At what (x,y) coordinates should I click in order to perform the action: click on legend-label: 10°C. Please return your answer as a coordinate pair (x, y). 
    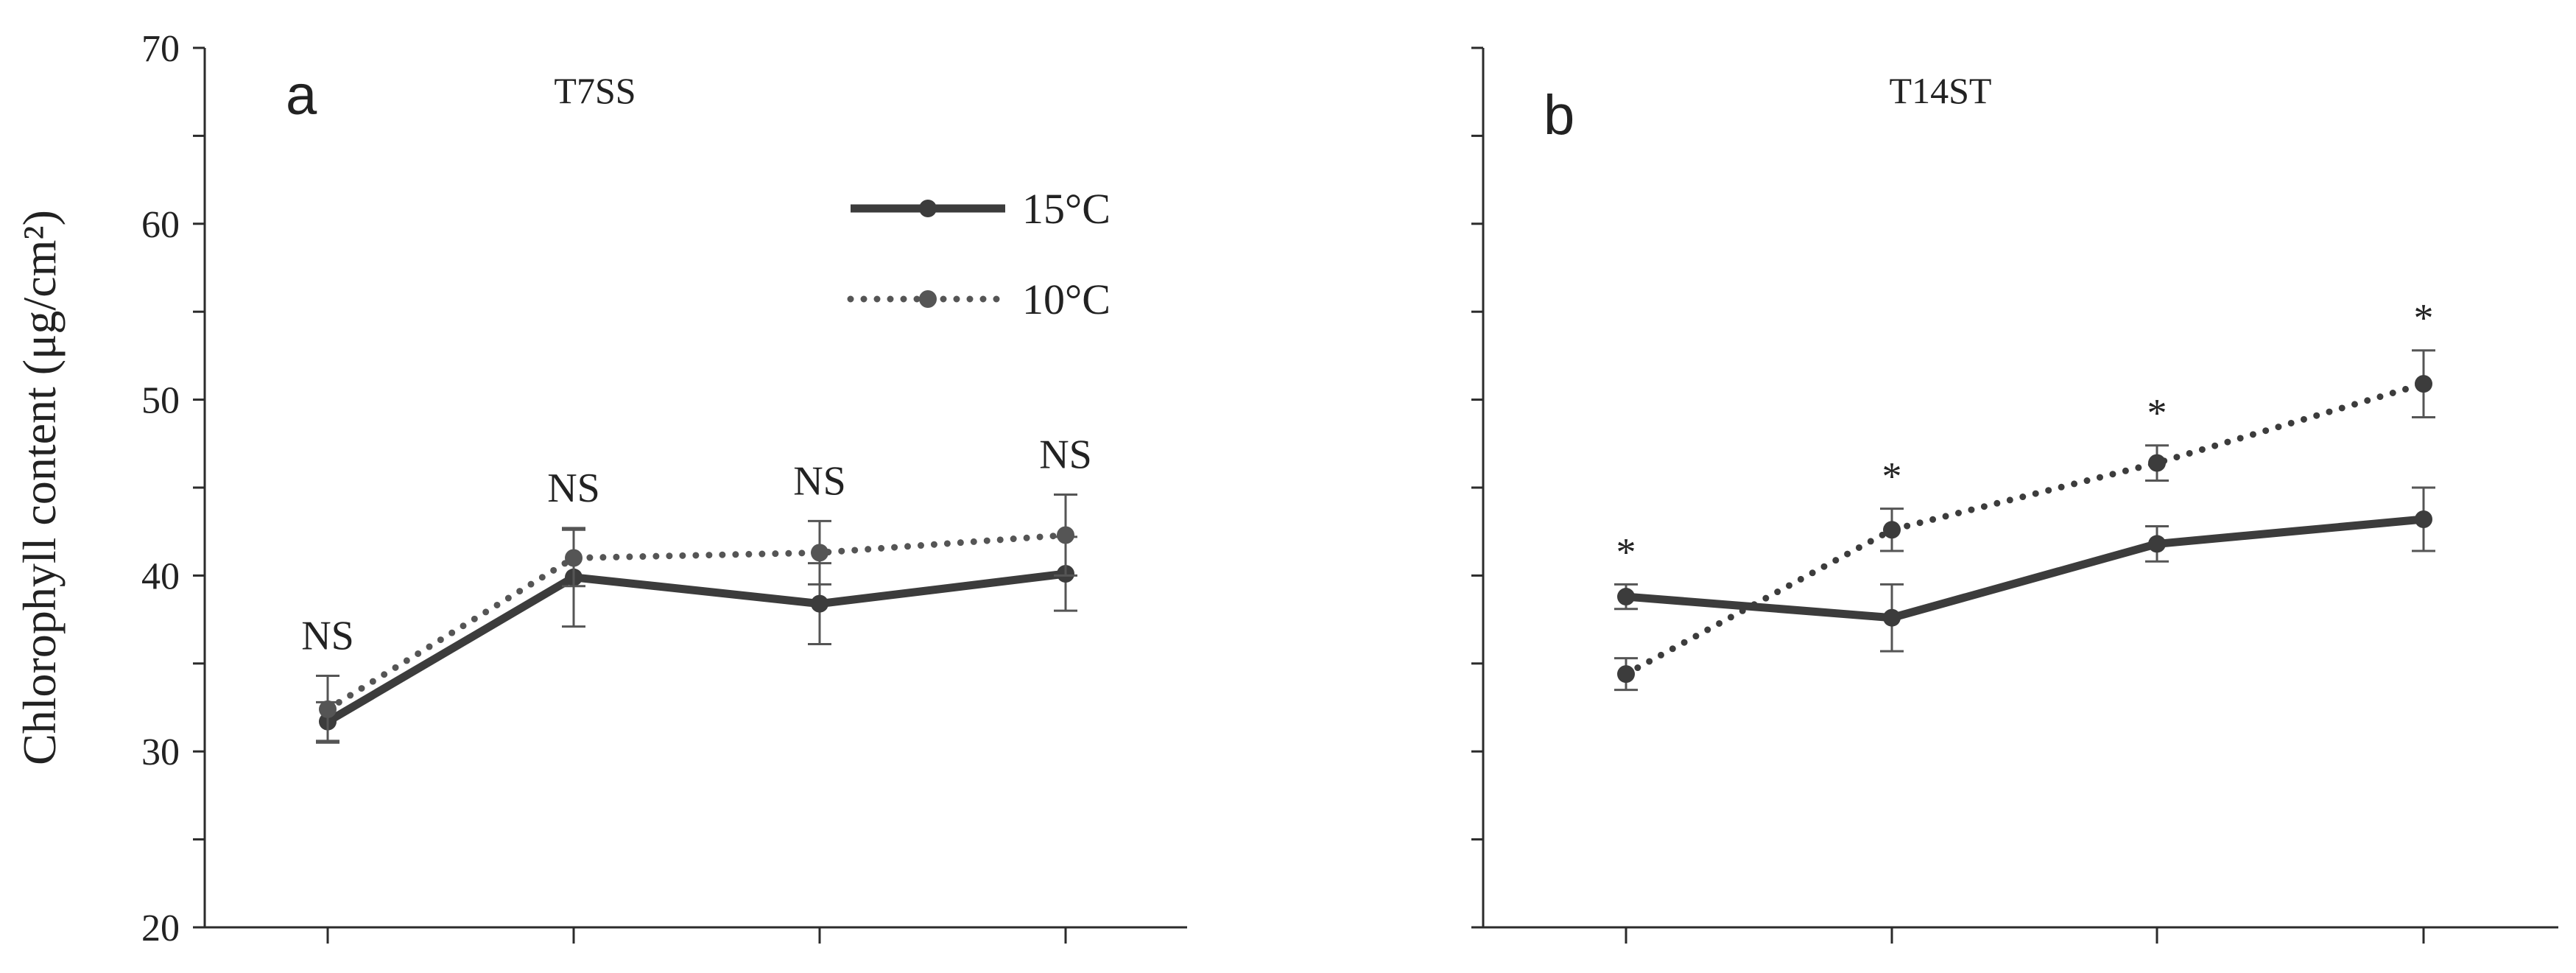
    Looking at the image, I should click on (1066, 299).